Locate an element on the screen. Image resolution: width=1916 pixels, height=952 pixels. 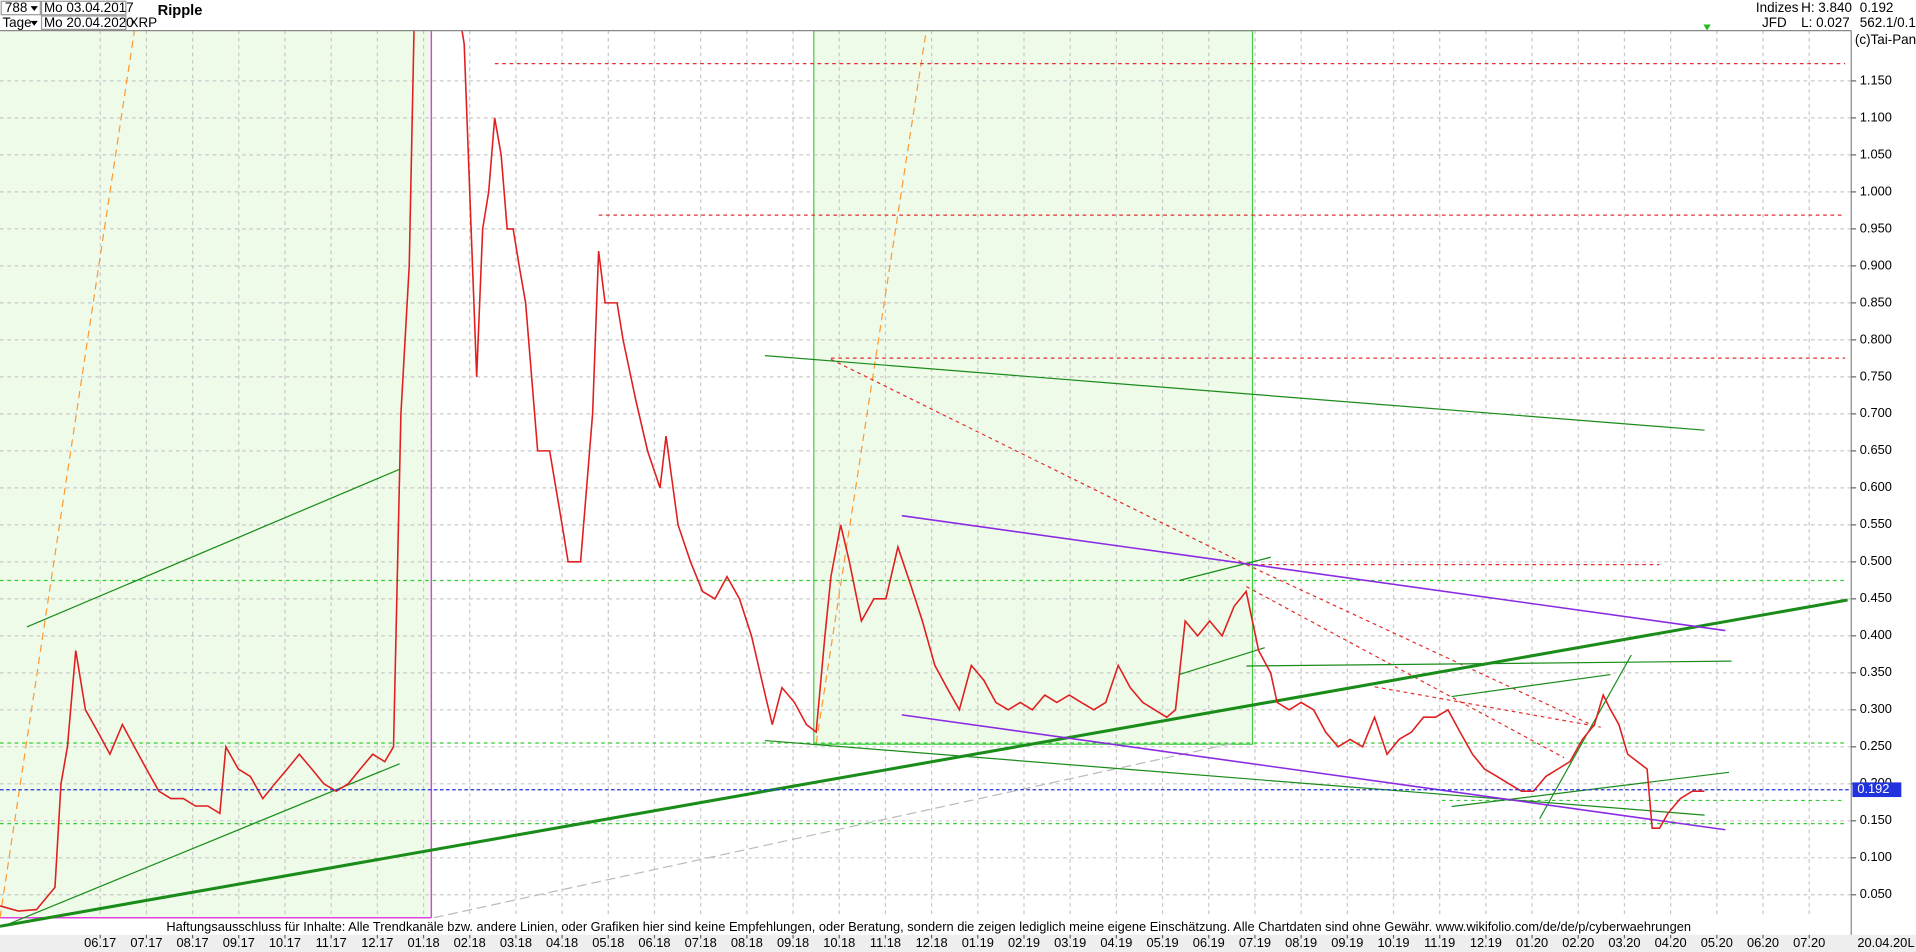
broker: JFD is located at coordinates (1774, 22).